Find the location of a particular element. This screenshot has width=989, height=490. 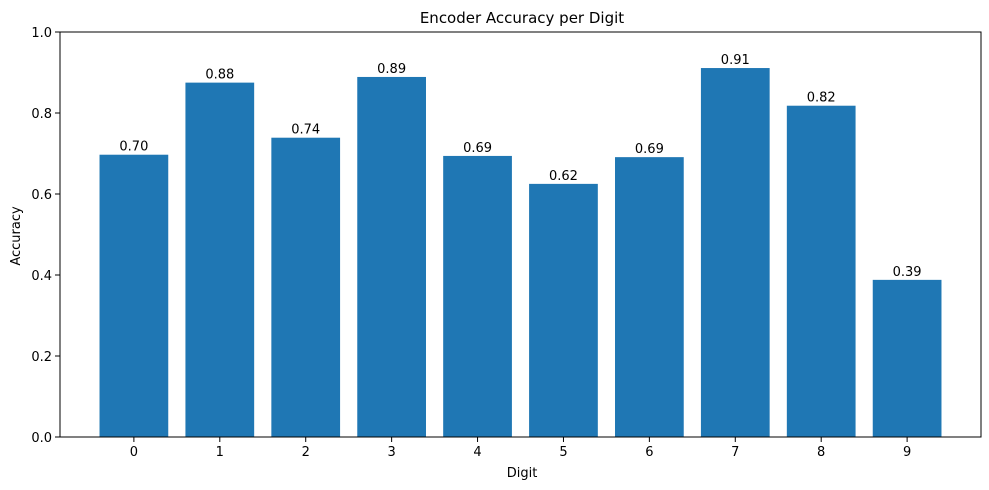

x-tick-label: 0 is located at coordinates (134, 452).